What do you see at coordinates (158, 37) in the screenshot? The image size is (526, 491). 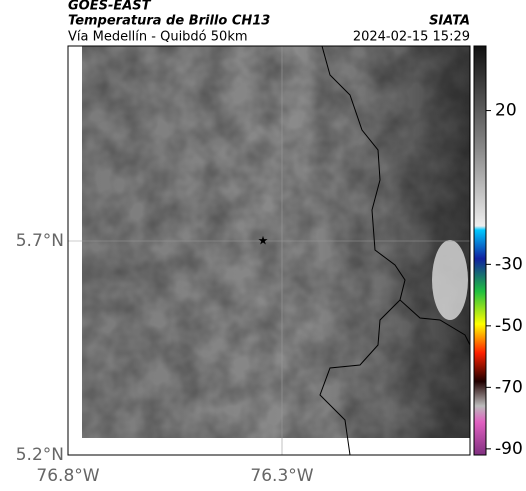 I see `route: Vía Medellín - Quibdó 50km` at bounding box center [158, 37].